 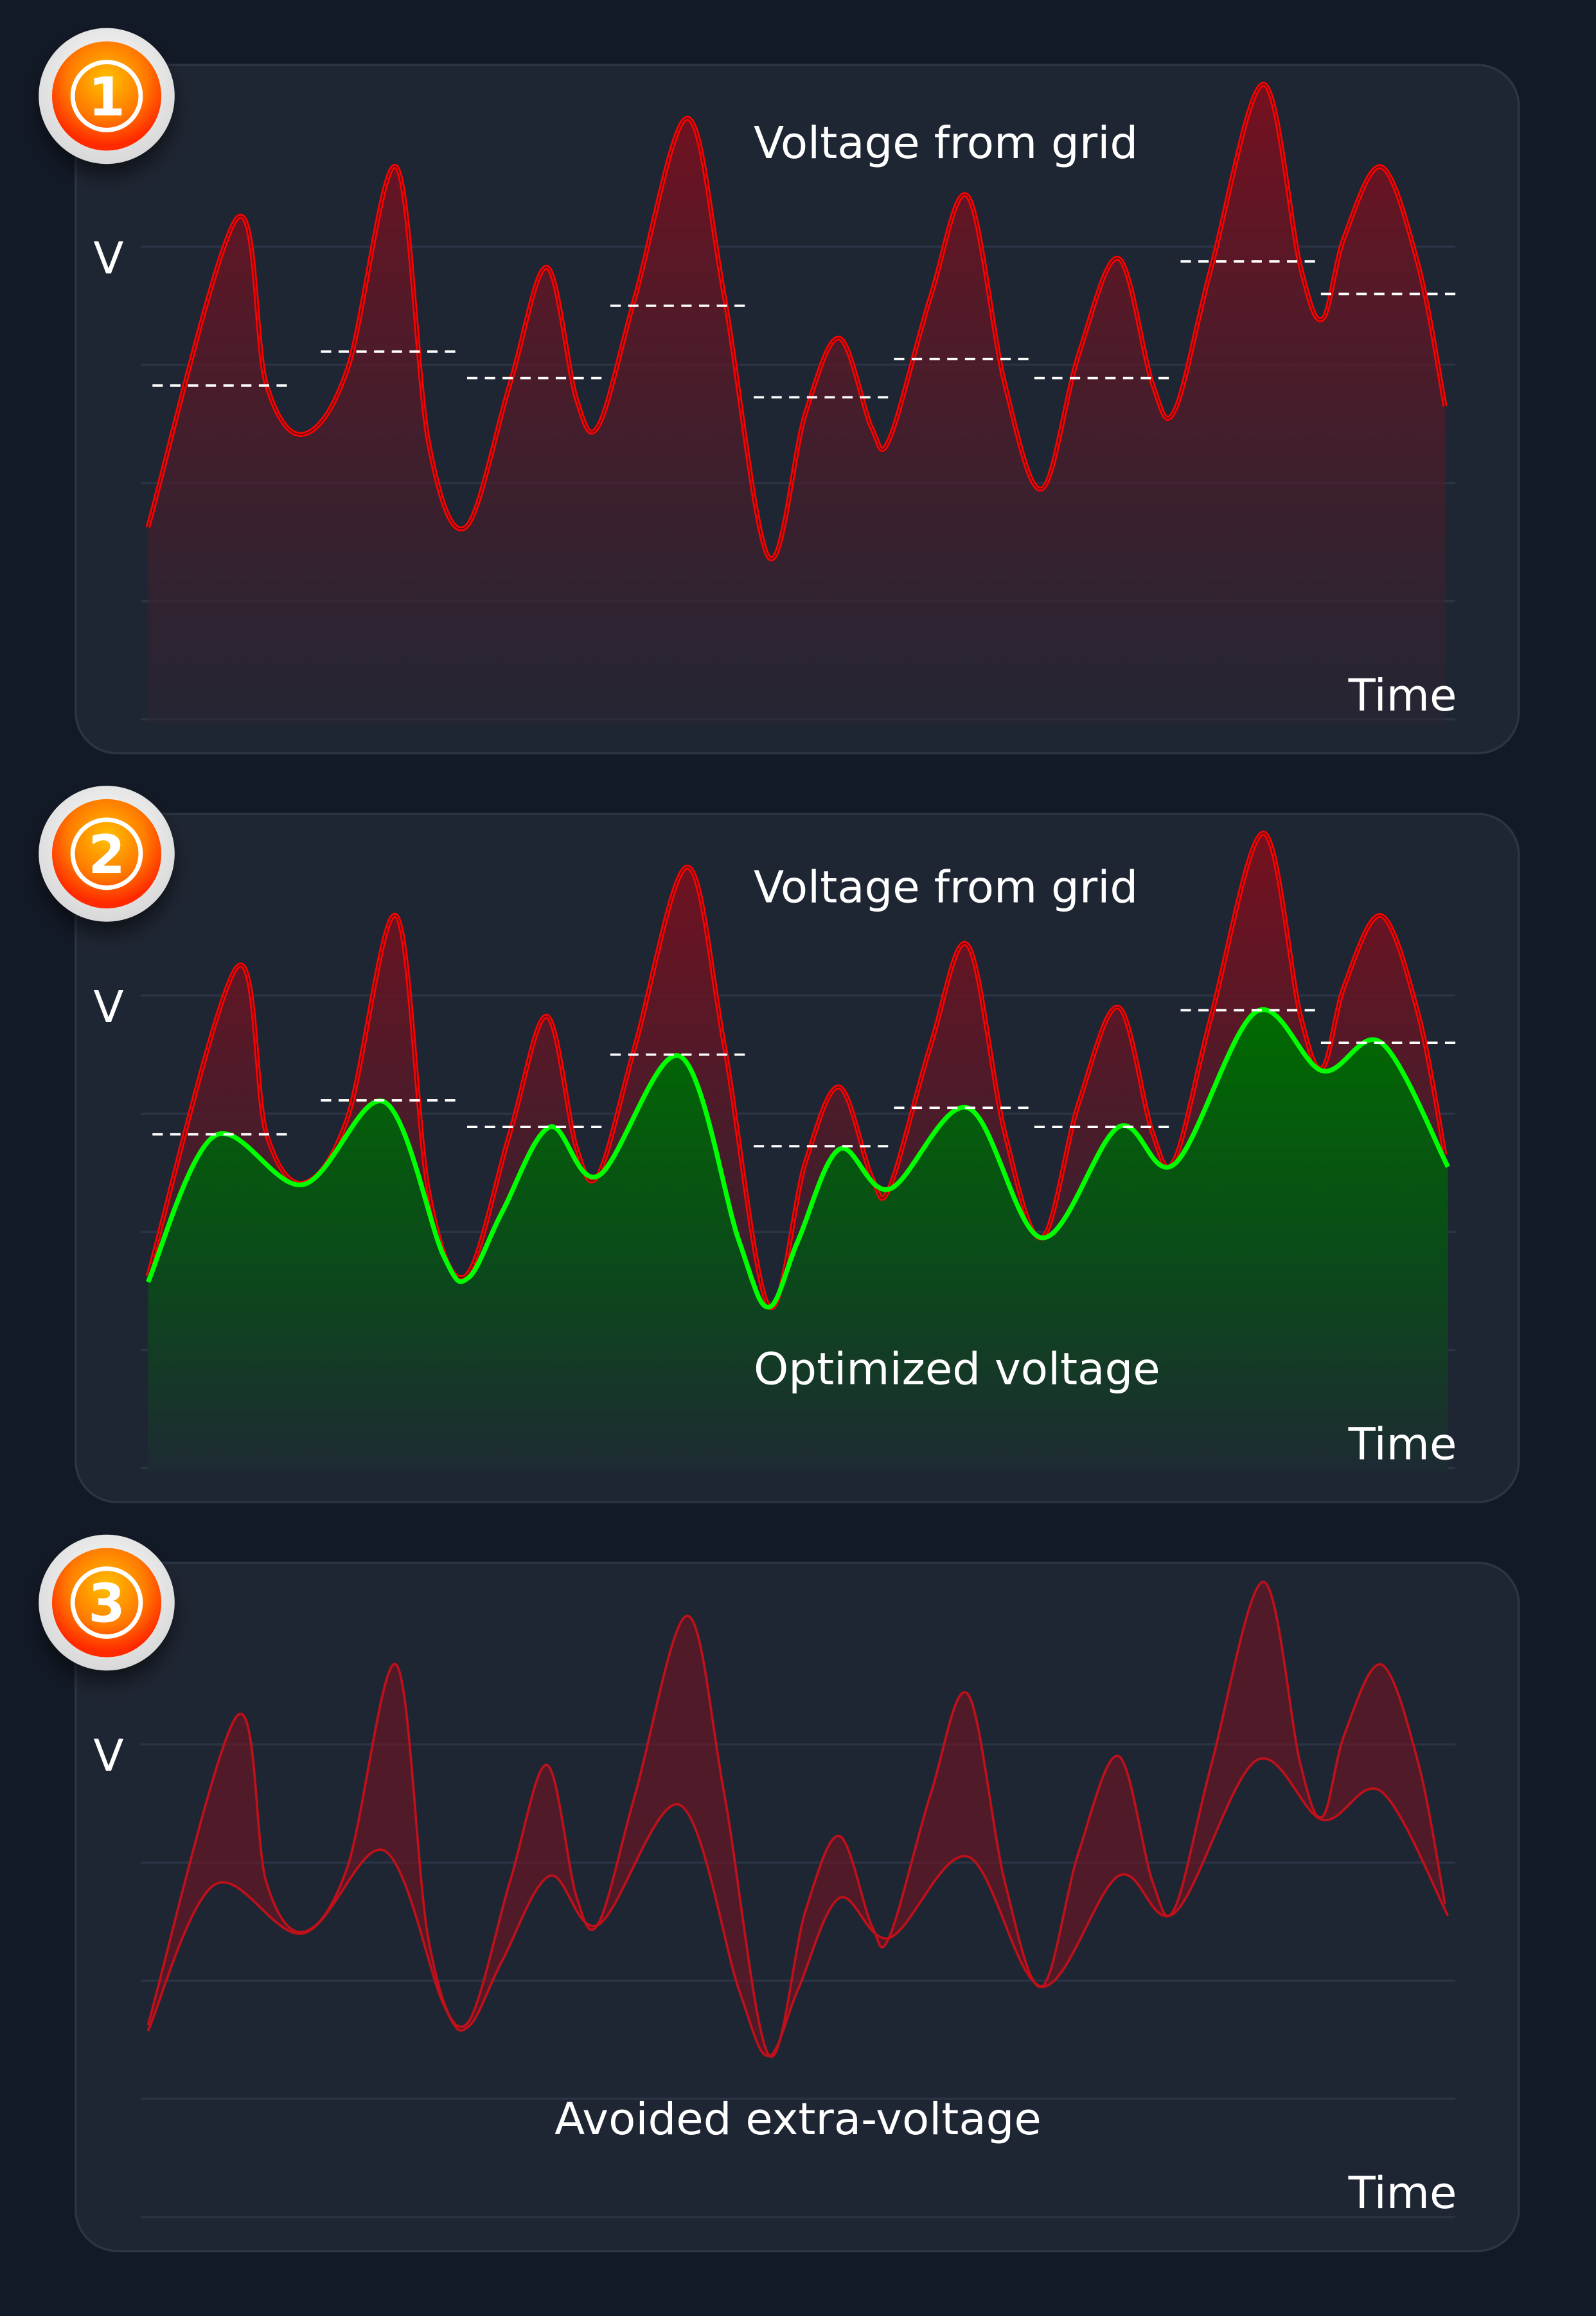 I want to click on step-badge: 2, so click(x=107, y=854).